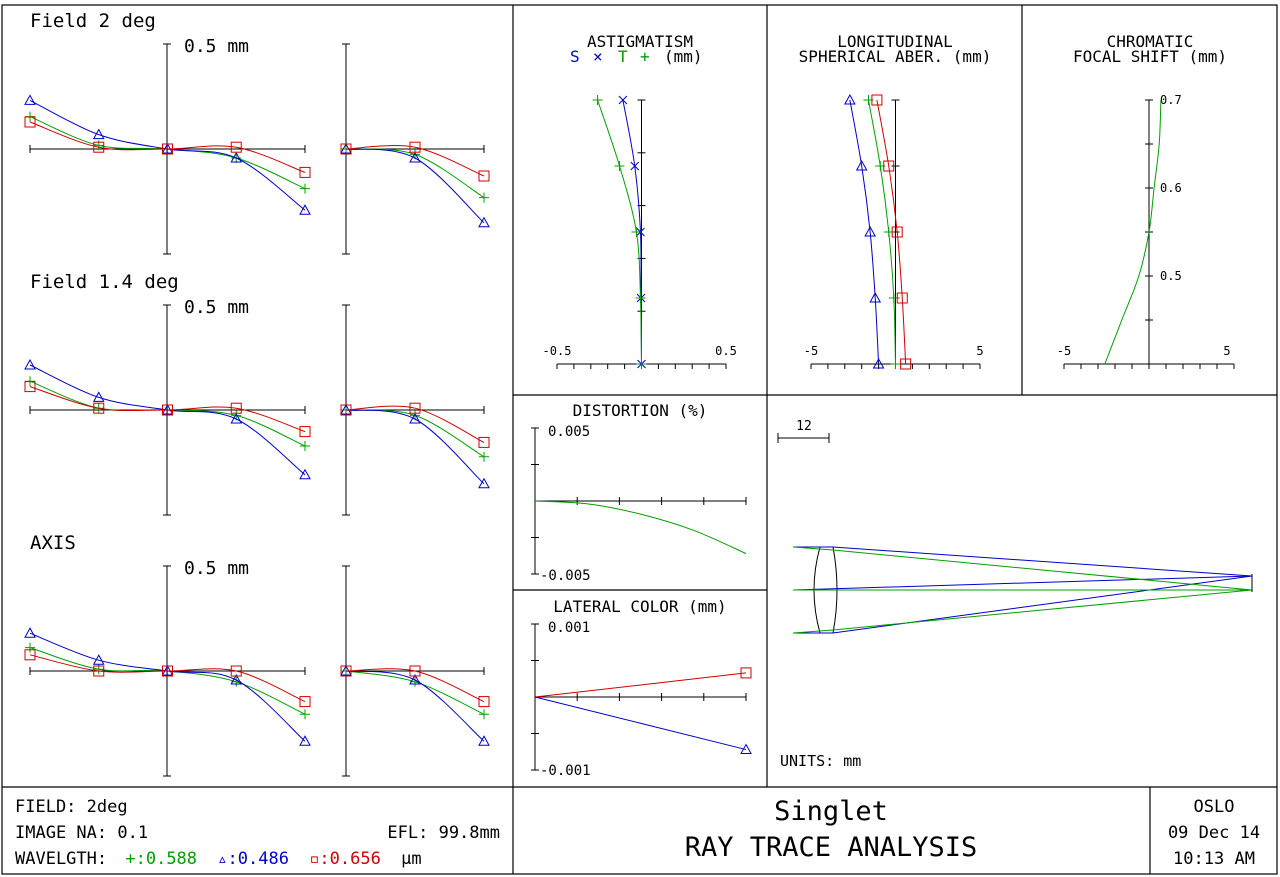 The height and width of the screenshot is (877, 1280). I want to click on distortion-plot, so click(639, 501).